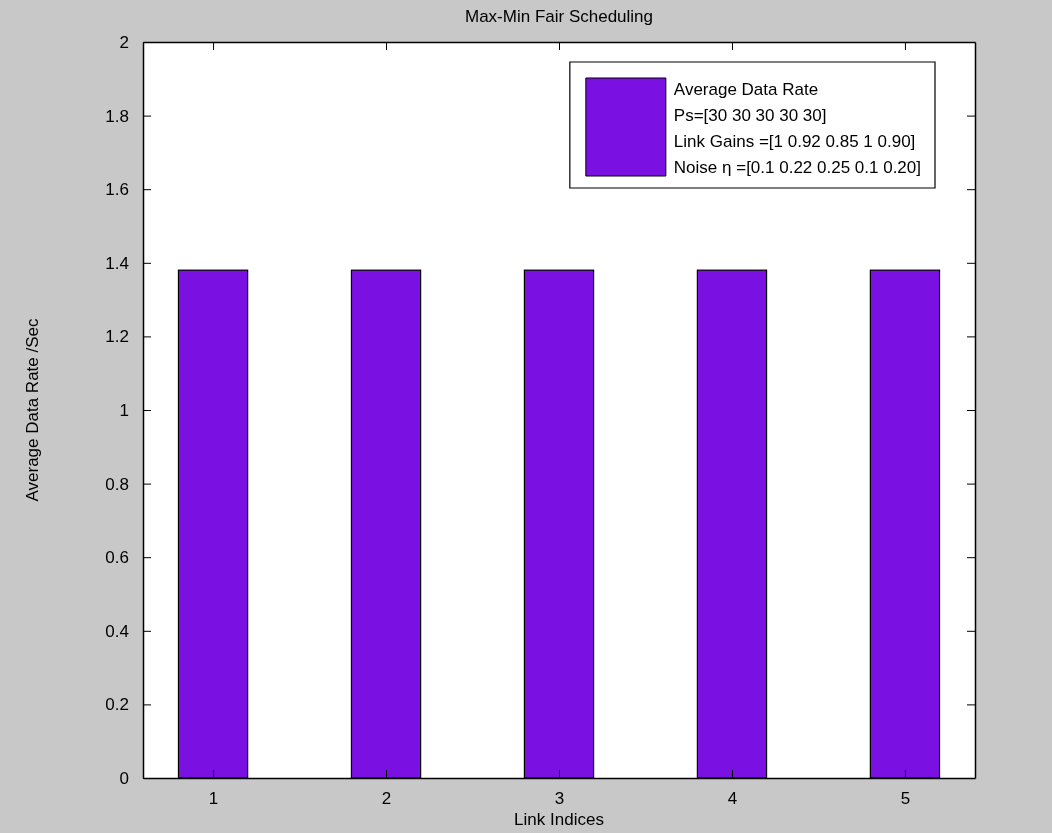  What do you see at coordinates (117, 263) in the screenshot?
I see `y-tick-label: 1.4` at bounding box center [117, 263].